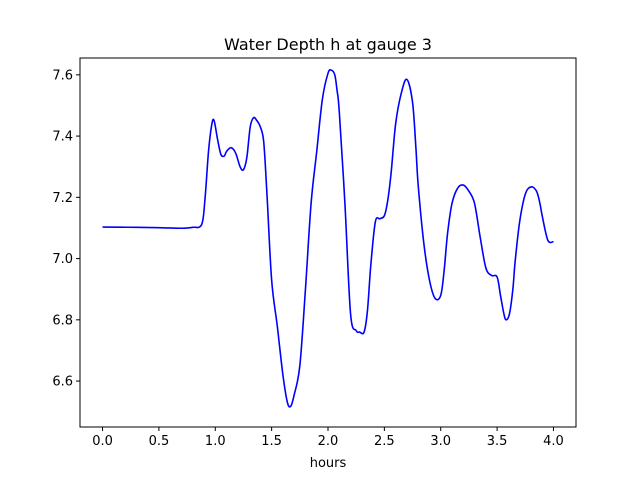 The height and width of the screenshot is (480, 640). What do you see at coordinates (62, 137) in the screenshot?
I see `y-tick-label: 7.4` at bounding box center [62, 137].